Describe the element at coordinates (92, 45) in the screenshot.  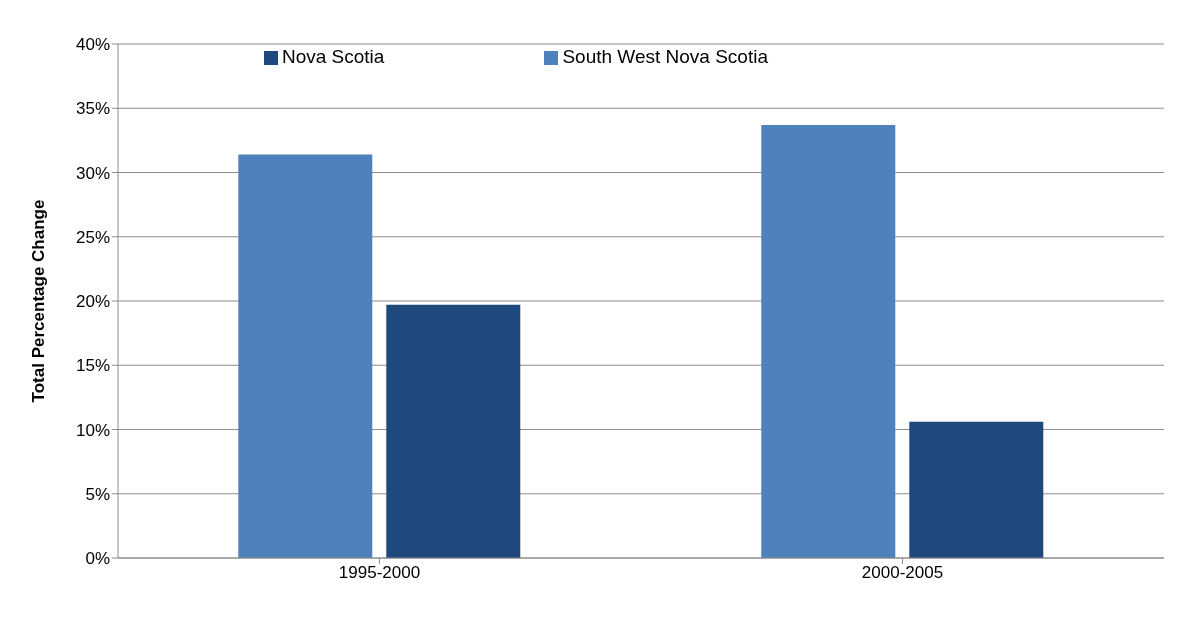
I see `y-tick-label: 40%` at that location.